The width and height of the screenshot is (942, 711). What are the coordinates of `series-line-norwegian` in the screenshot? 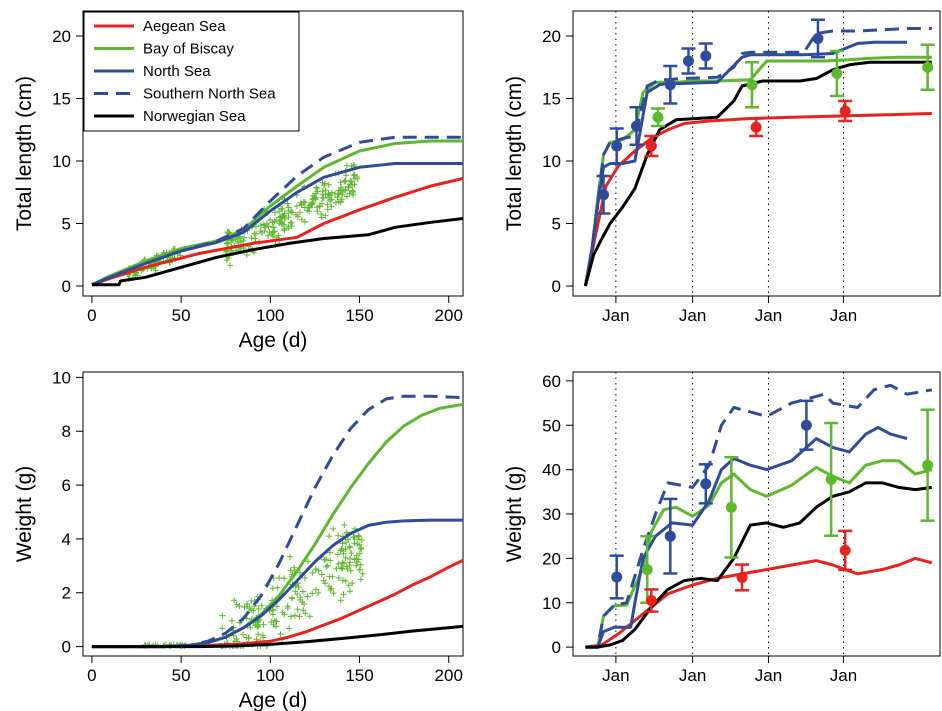 It's located at (277, 636).